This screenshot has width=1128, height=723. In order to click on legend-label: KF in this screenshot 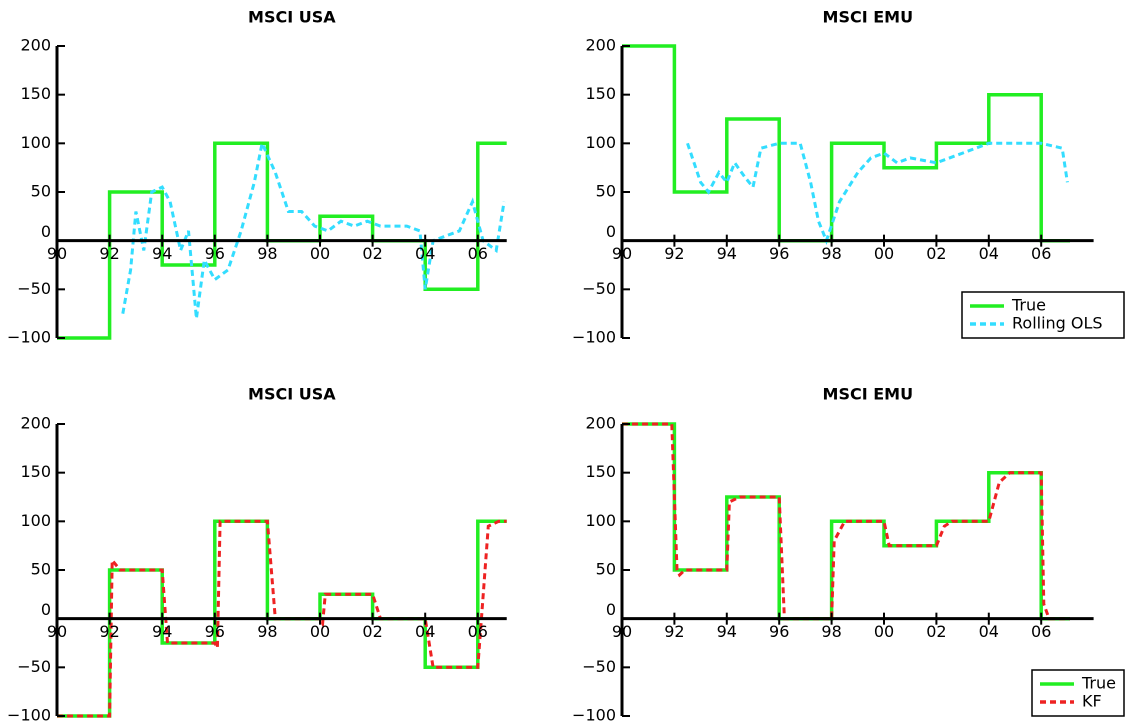, I will do `click(1092, 701)`.